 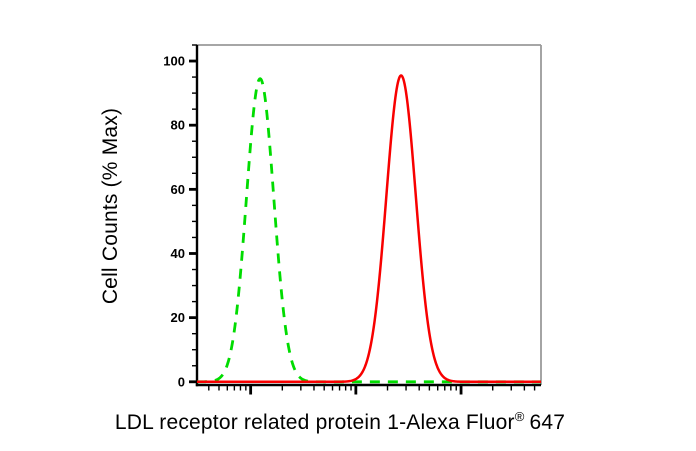 I want to click on x-axis-label-suffix: 647, so click(x=547, y=422).